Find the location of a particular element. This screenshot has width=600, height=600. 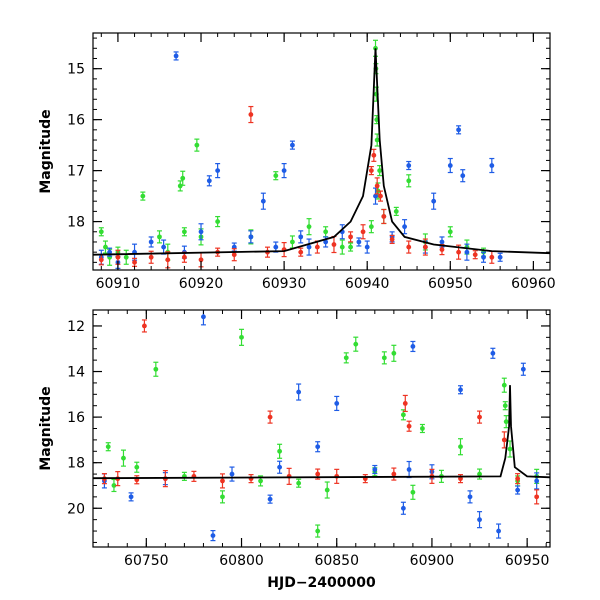

x-tick-label: 60850 is located at coordinates (336, 561).